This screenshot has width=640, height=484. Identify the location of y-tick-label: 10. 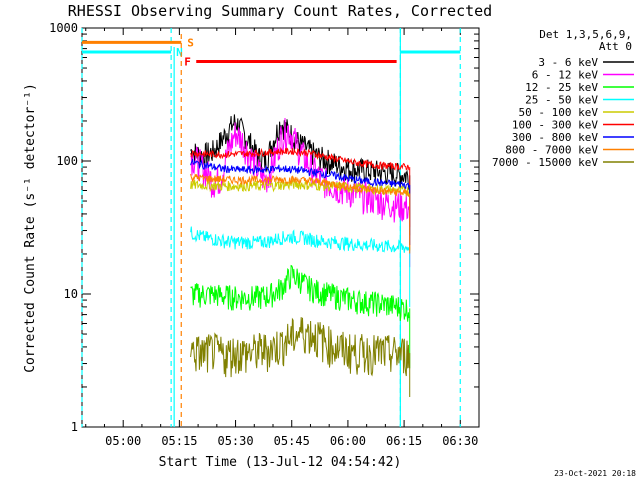
(71, 294).